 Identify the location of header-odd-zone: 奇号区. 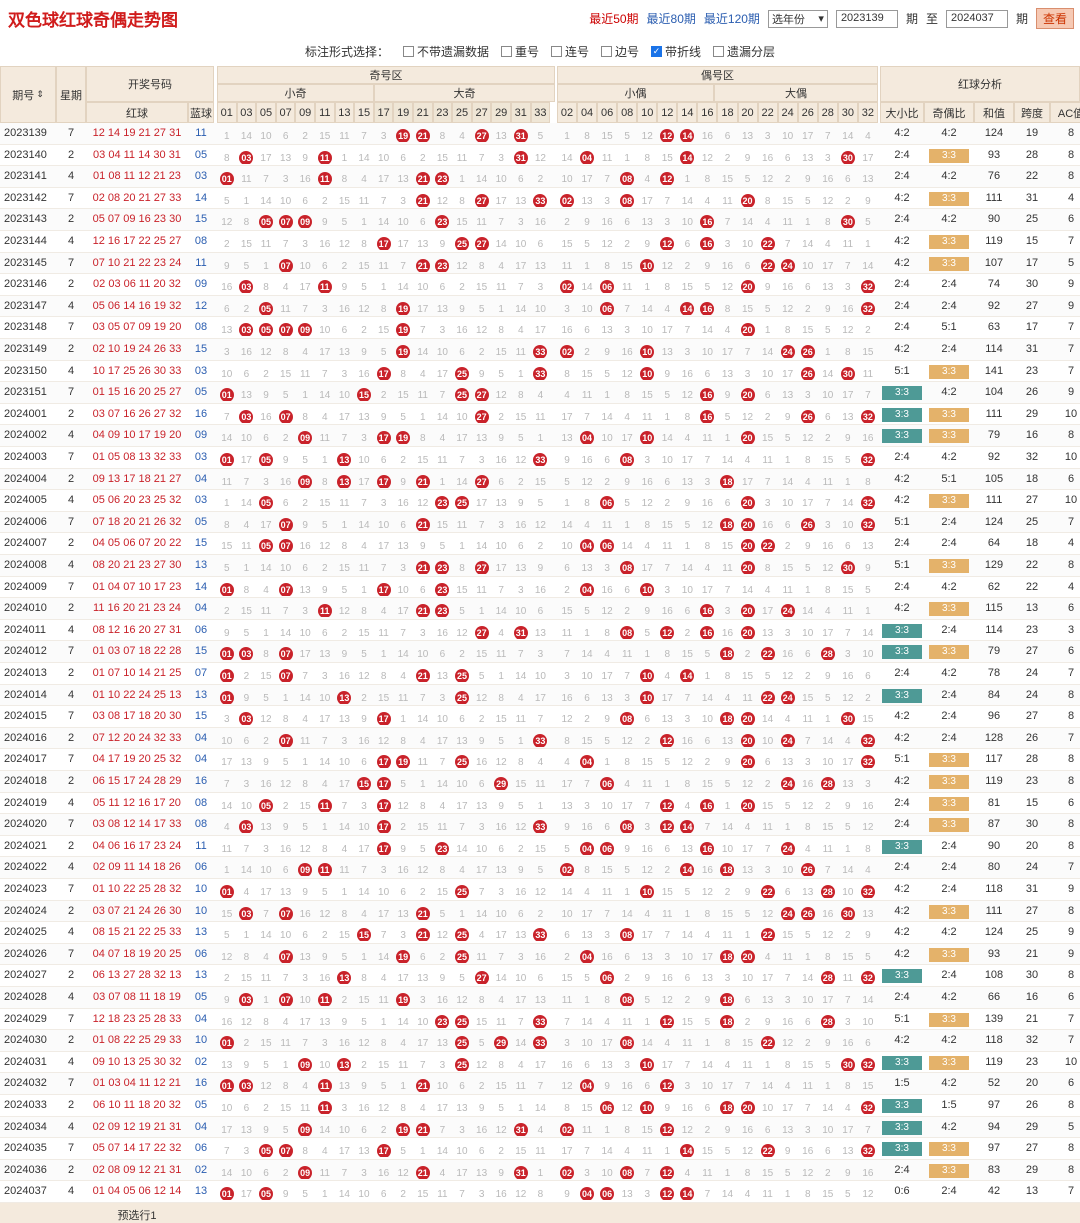
(386, 75).